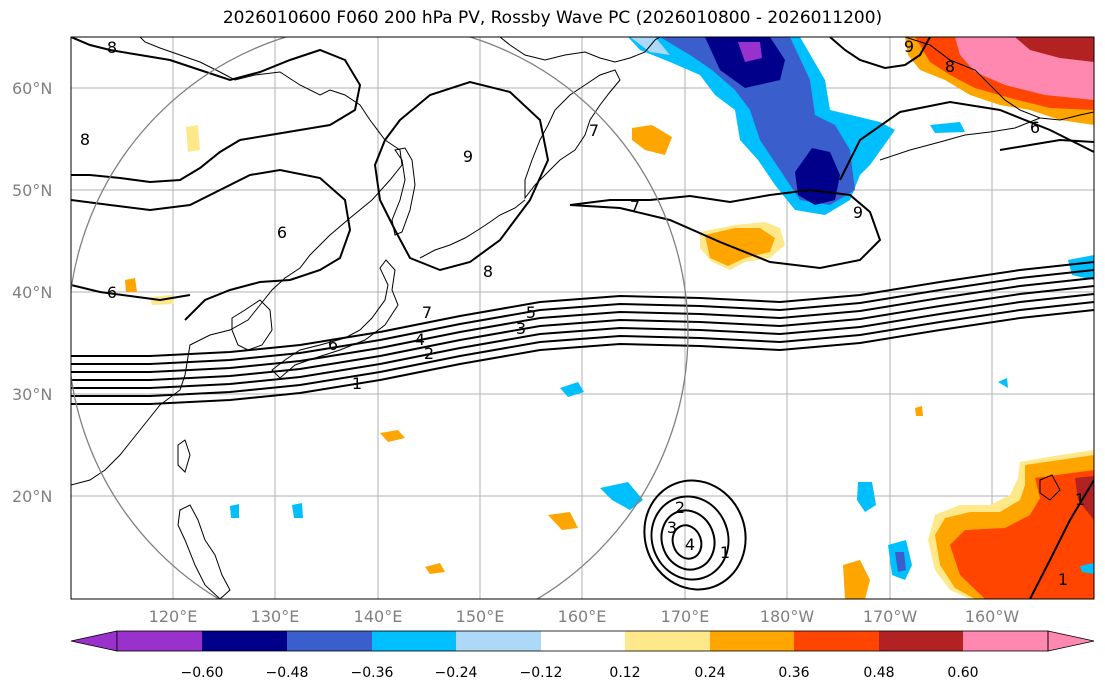  Describe the element at coordinates (680, 507) in the screenshot. I see `contour-label-2-wave: 2` at that location.